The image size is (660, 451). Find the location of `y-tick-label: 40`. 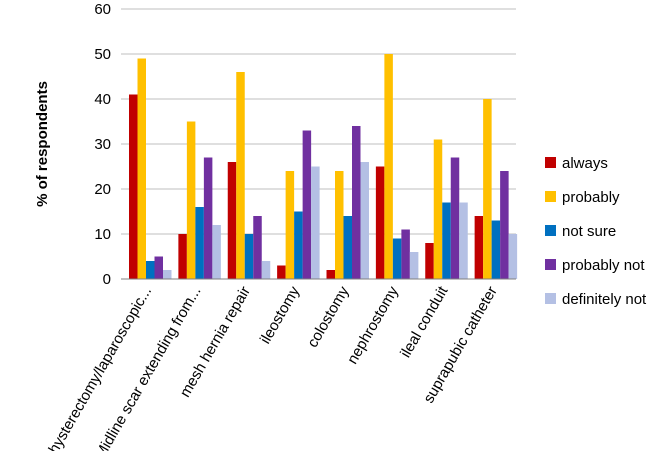

y-tick-label: 40 is located at coordinates (102, 99).